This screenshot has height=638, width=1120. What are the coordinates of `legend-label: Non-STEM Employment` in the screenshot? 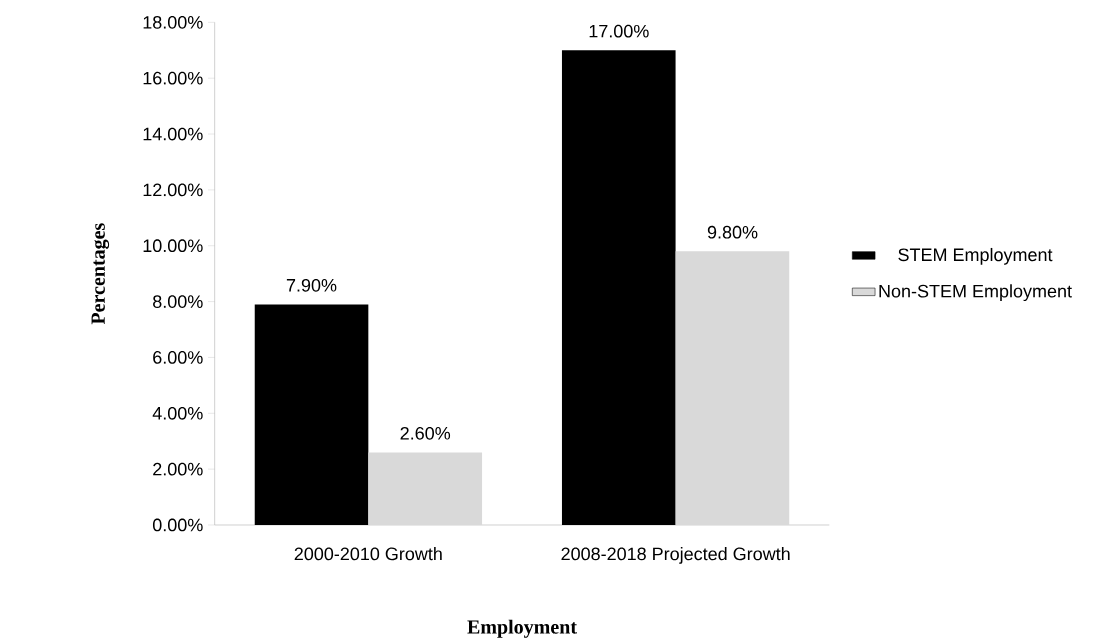 It's located at (975, 293).